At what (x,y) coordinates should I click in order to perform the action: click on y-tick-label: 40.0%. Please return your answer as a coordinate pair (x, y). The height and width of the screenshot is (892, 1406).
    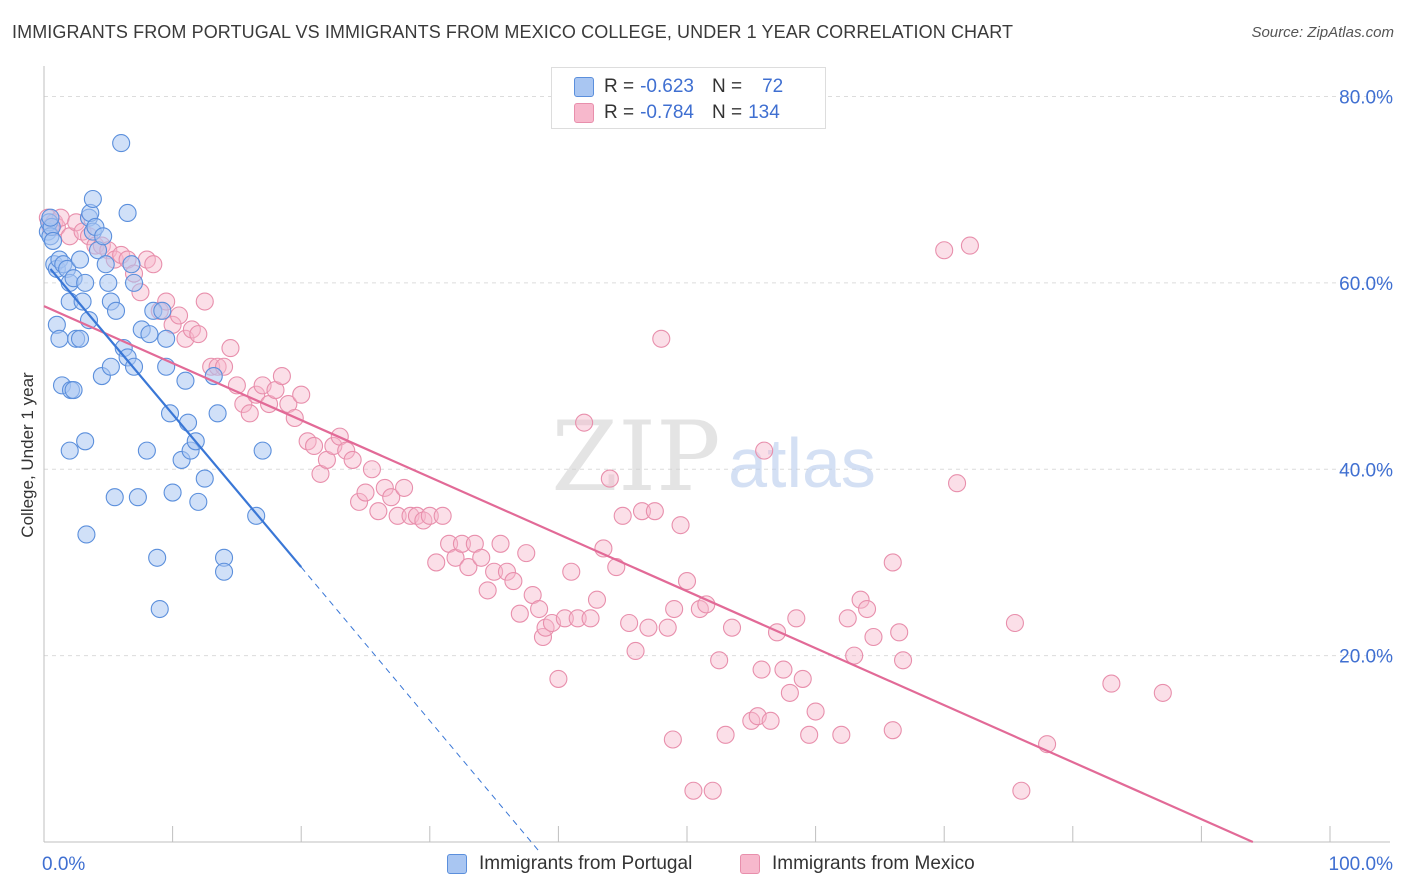
    Looking at the image, I should click on (1366, 470).